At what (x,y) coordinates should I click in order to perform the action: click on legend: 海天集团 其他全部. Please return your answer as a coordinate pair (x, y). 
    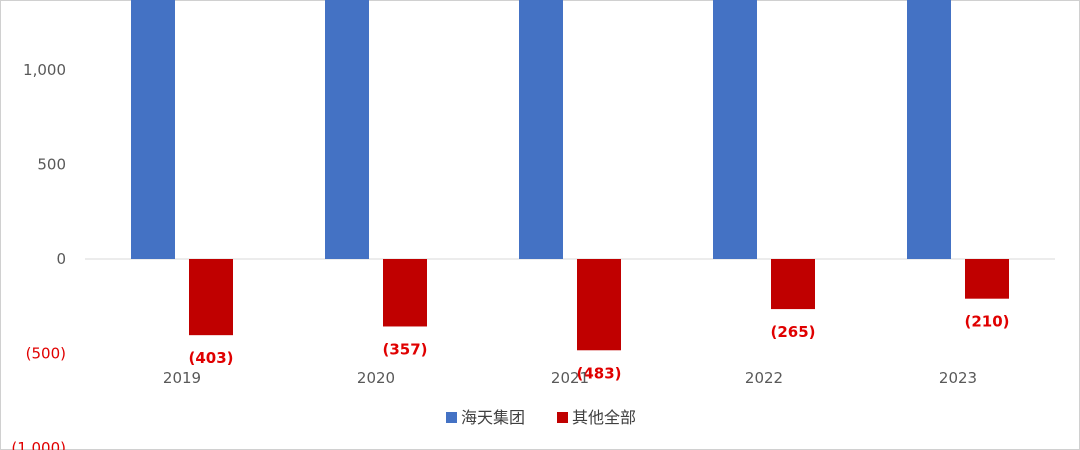
    Looking at the image, I should click on (541, 417).